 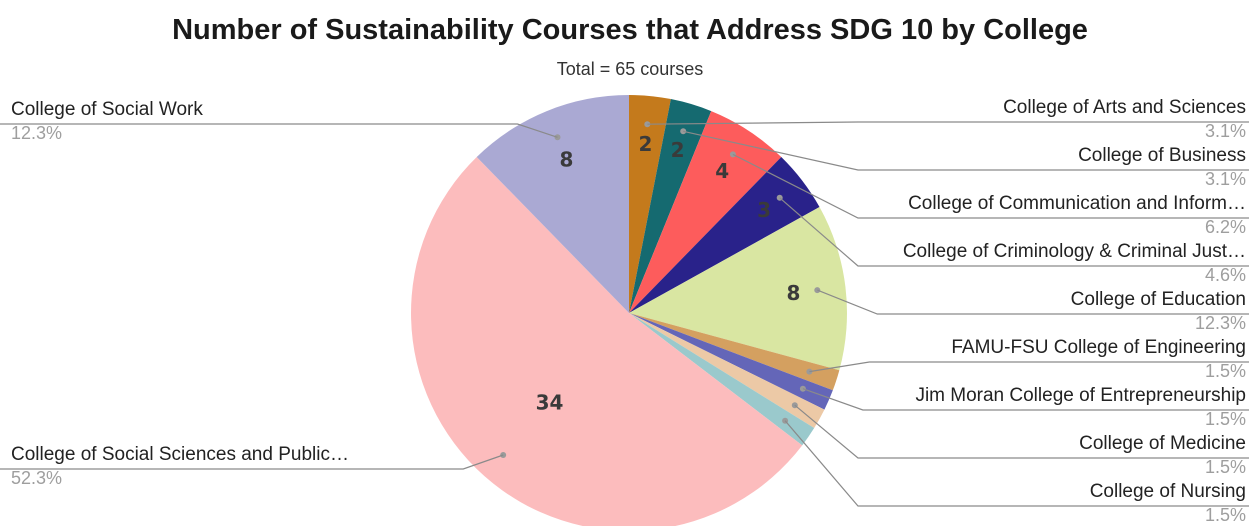 I want to click on slice-value-labels: 2 2 4 3 8 34 8, so click(x=668, y=273).